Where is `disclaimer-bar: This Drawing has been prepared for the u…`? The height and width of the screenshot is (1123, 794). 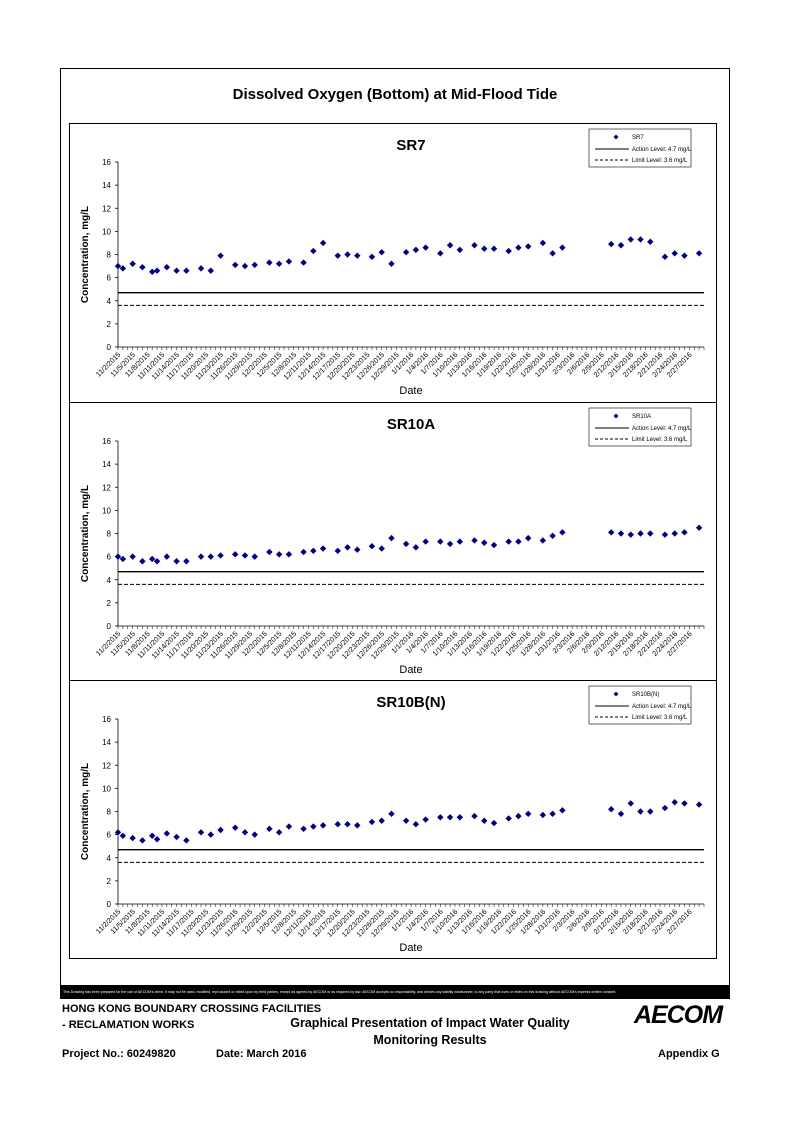
disclaimer-bar: This Drawing has been prepared for the u… is located at coordinates (395, 992).